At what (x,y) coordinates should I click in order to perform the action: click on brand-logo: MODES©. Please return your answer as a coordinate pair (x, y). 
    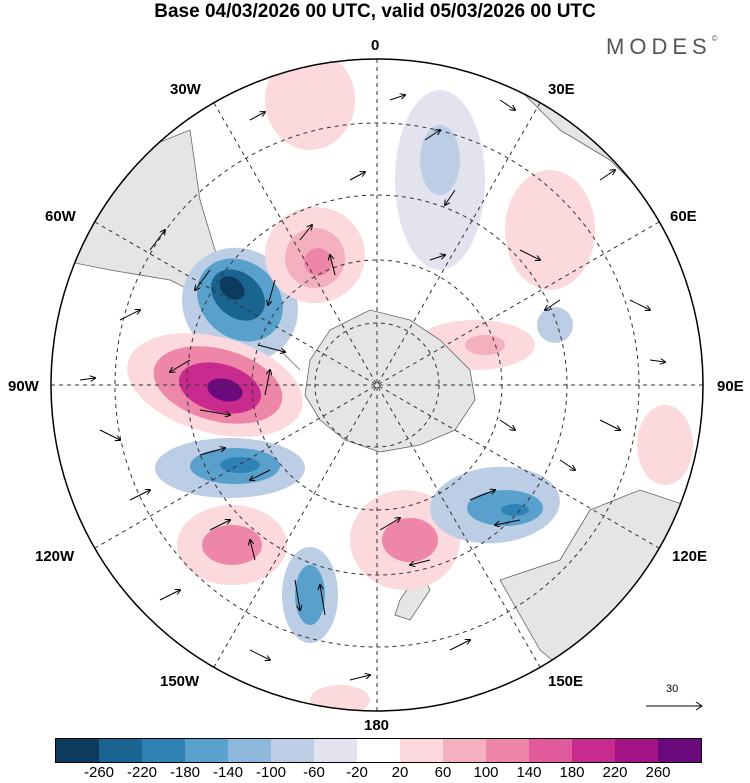
    Looking at the image, I should click on (662, 47).